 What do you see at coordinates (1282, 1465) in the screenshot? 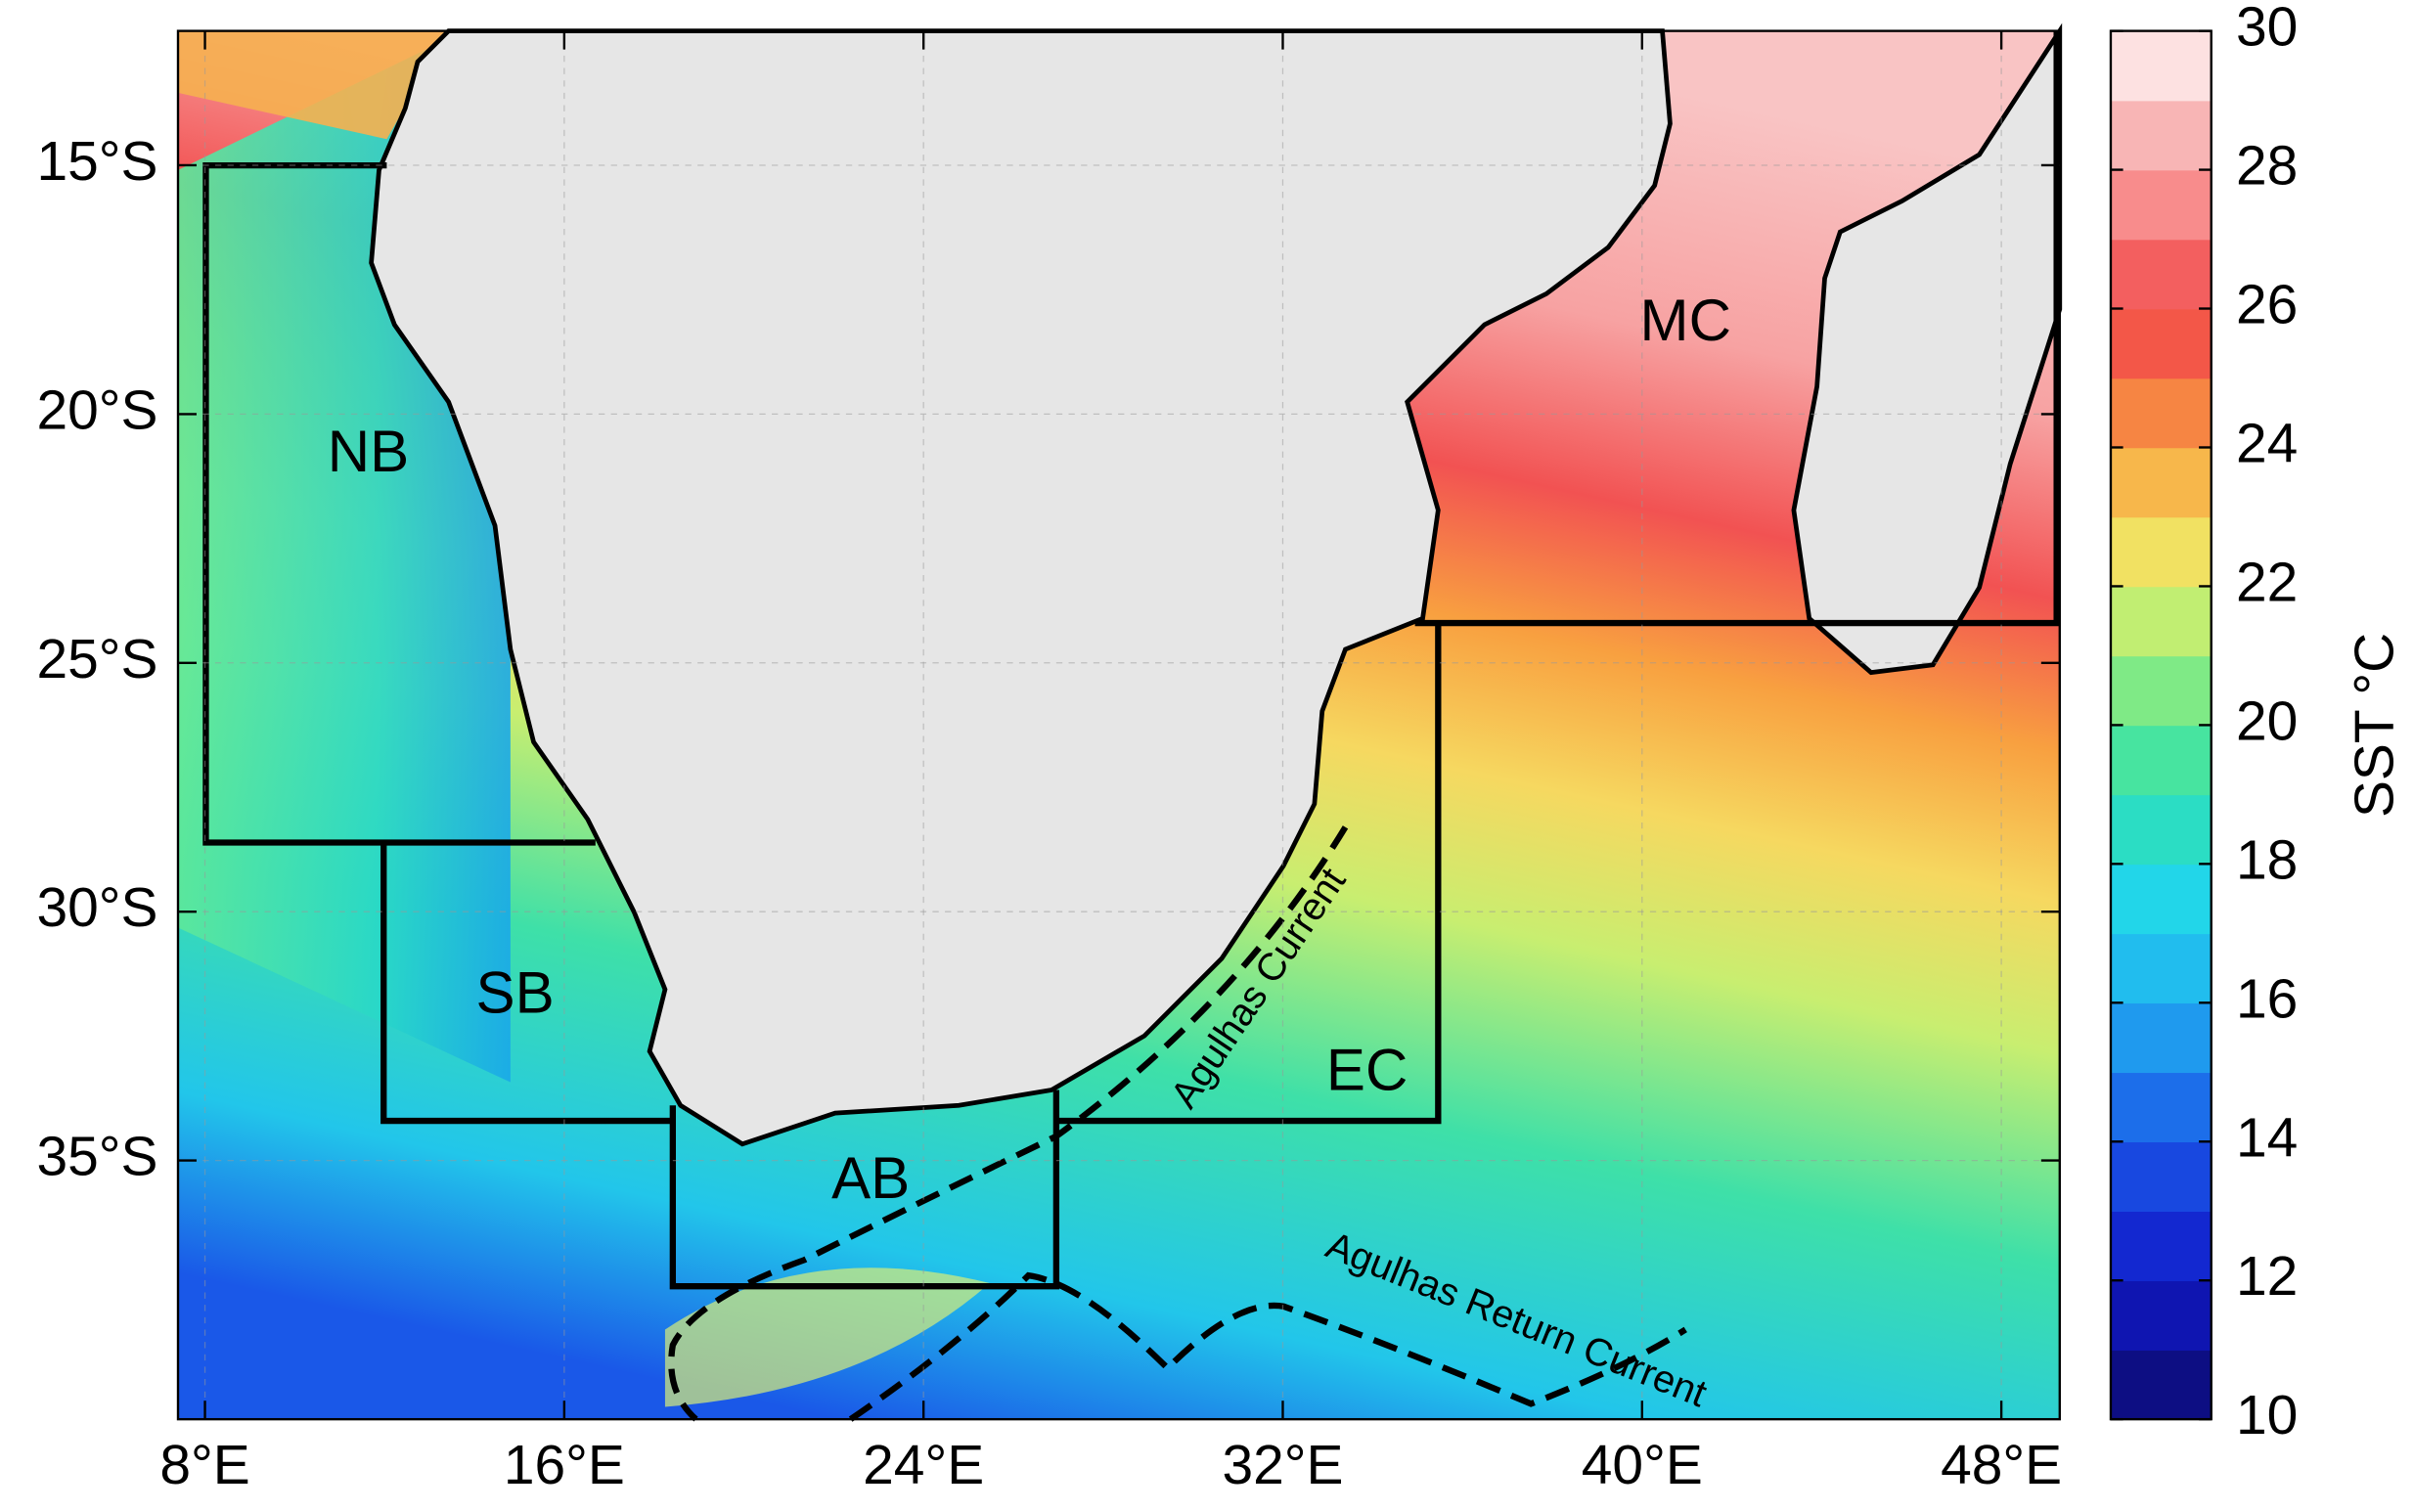
I see `x-tick-label: 32°E` at bounding box center [1282, 1465].